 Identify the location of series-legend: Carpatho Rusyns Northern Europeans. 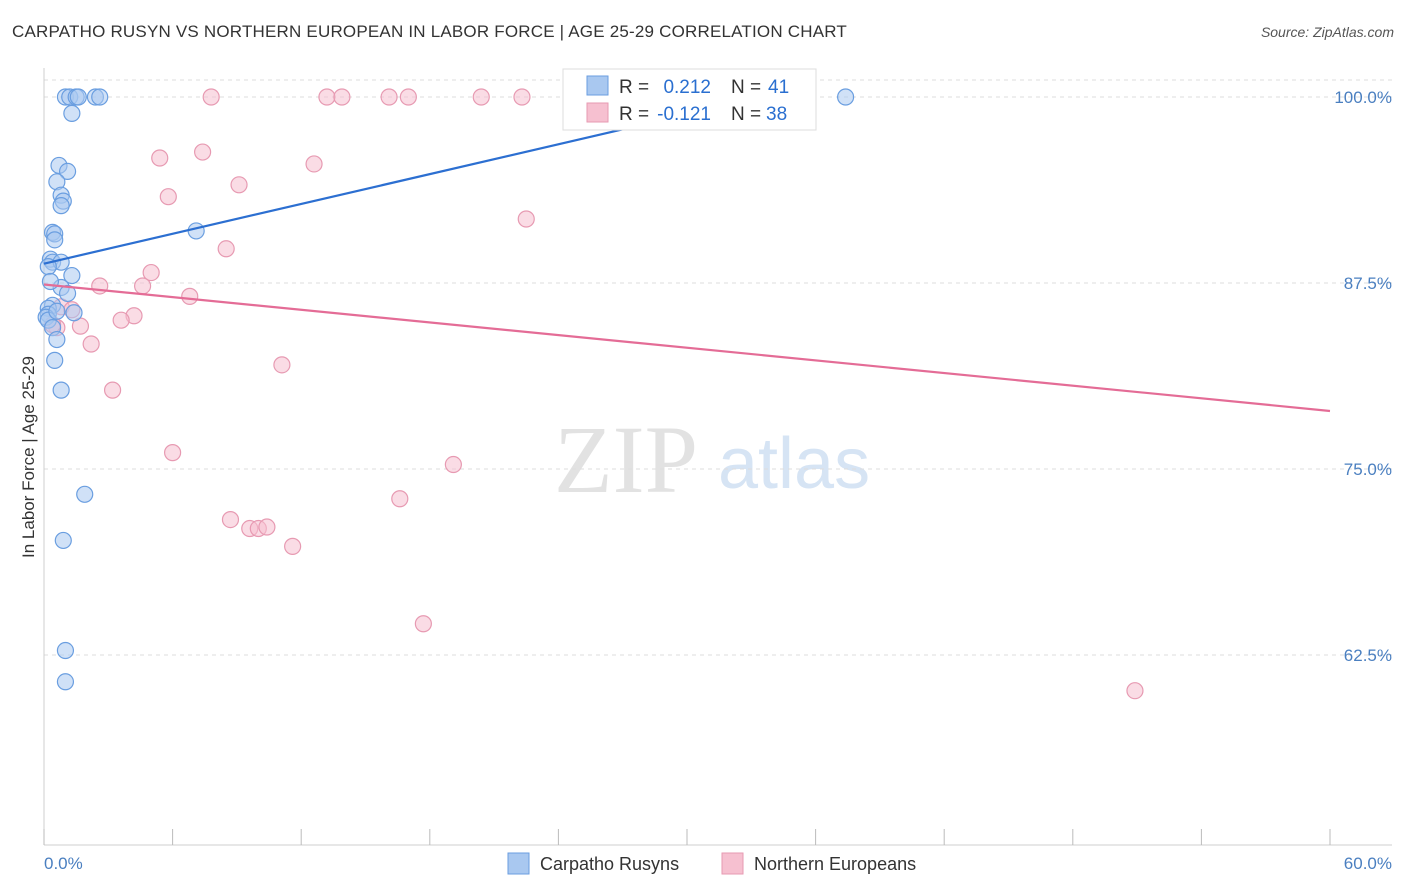
(711, 863).